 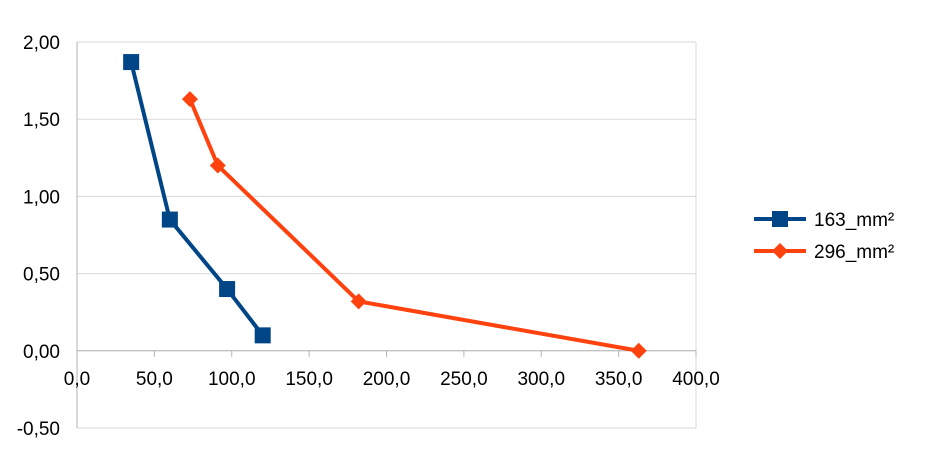 What do you see at coordinates (232, 379) in the screenshot?
I see `x-tick-label: 100,0` at bounding box center [232, 379].